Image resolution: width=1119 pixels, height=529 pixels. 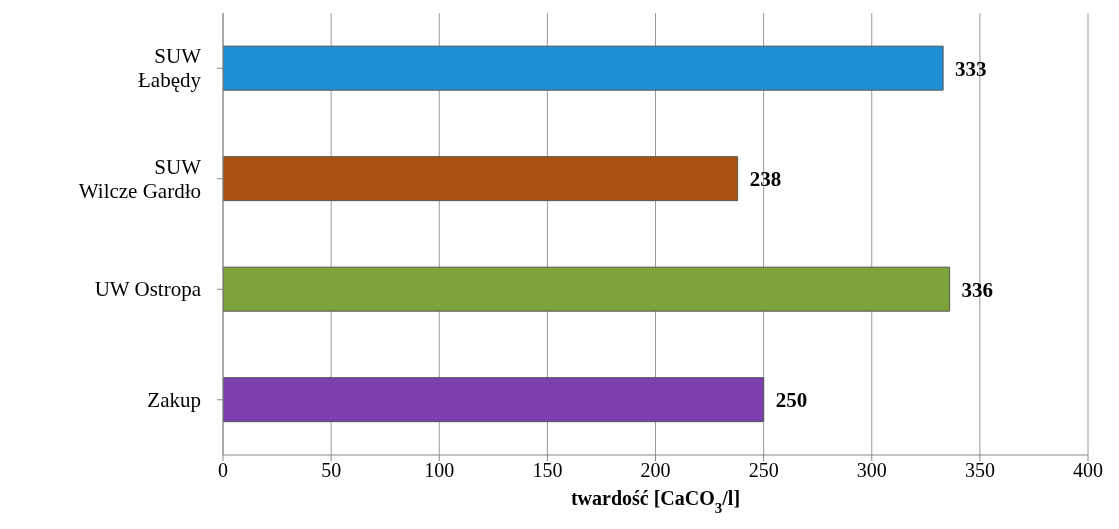 I want to click on data-label: 238, so click(x=765, y=179).